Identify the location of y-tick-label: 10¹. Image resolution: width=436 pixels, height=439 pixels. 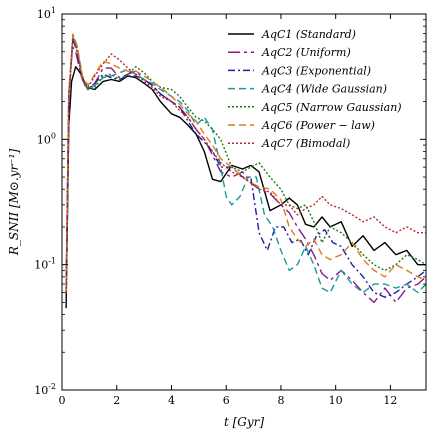
(46, 13).